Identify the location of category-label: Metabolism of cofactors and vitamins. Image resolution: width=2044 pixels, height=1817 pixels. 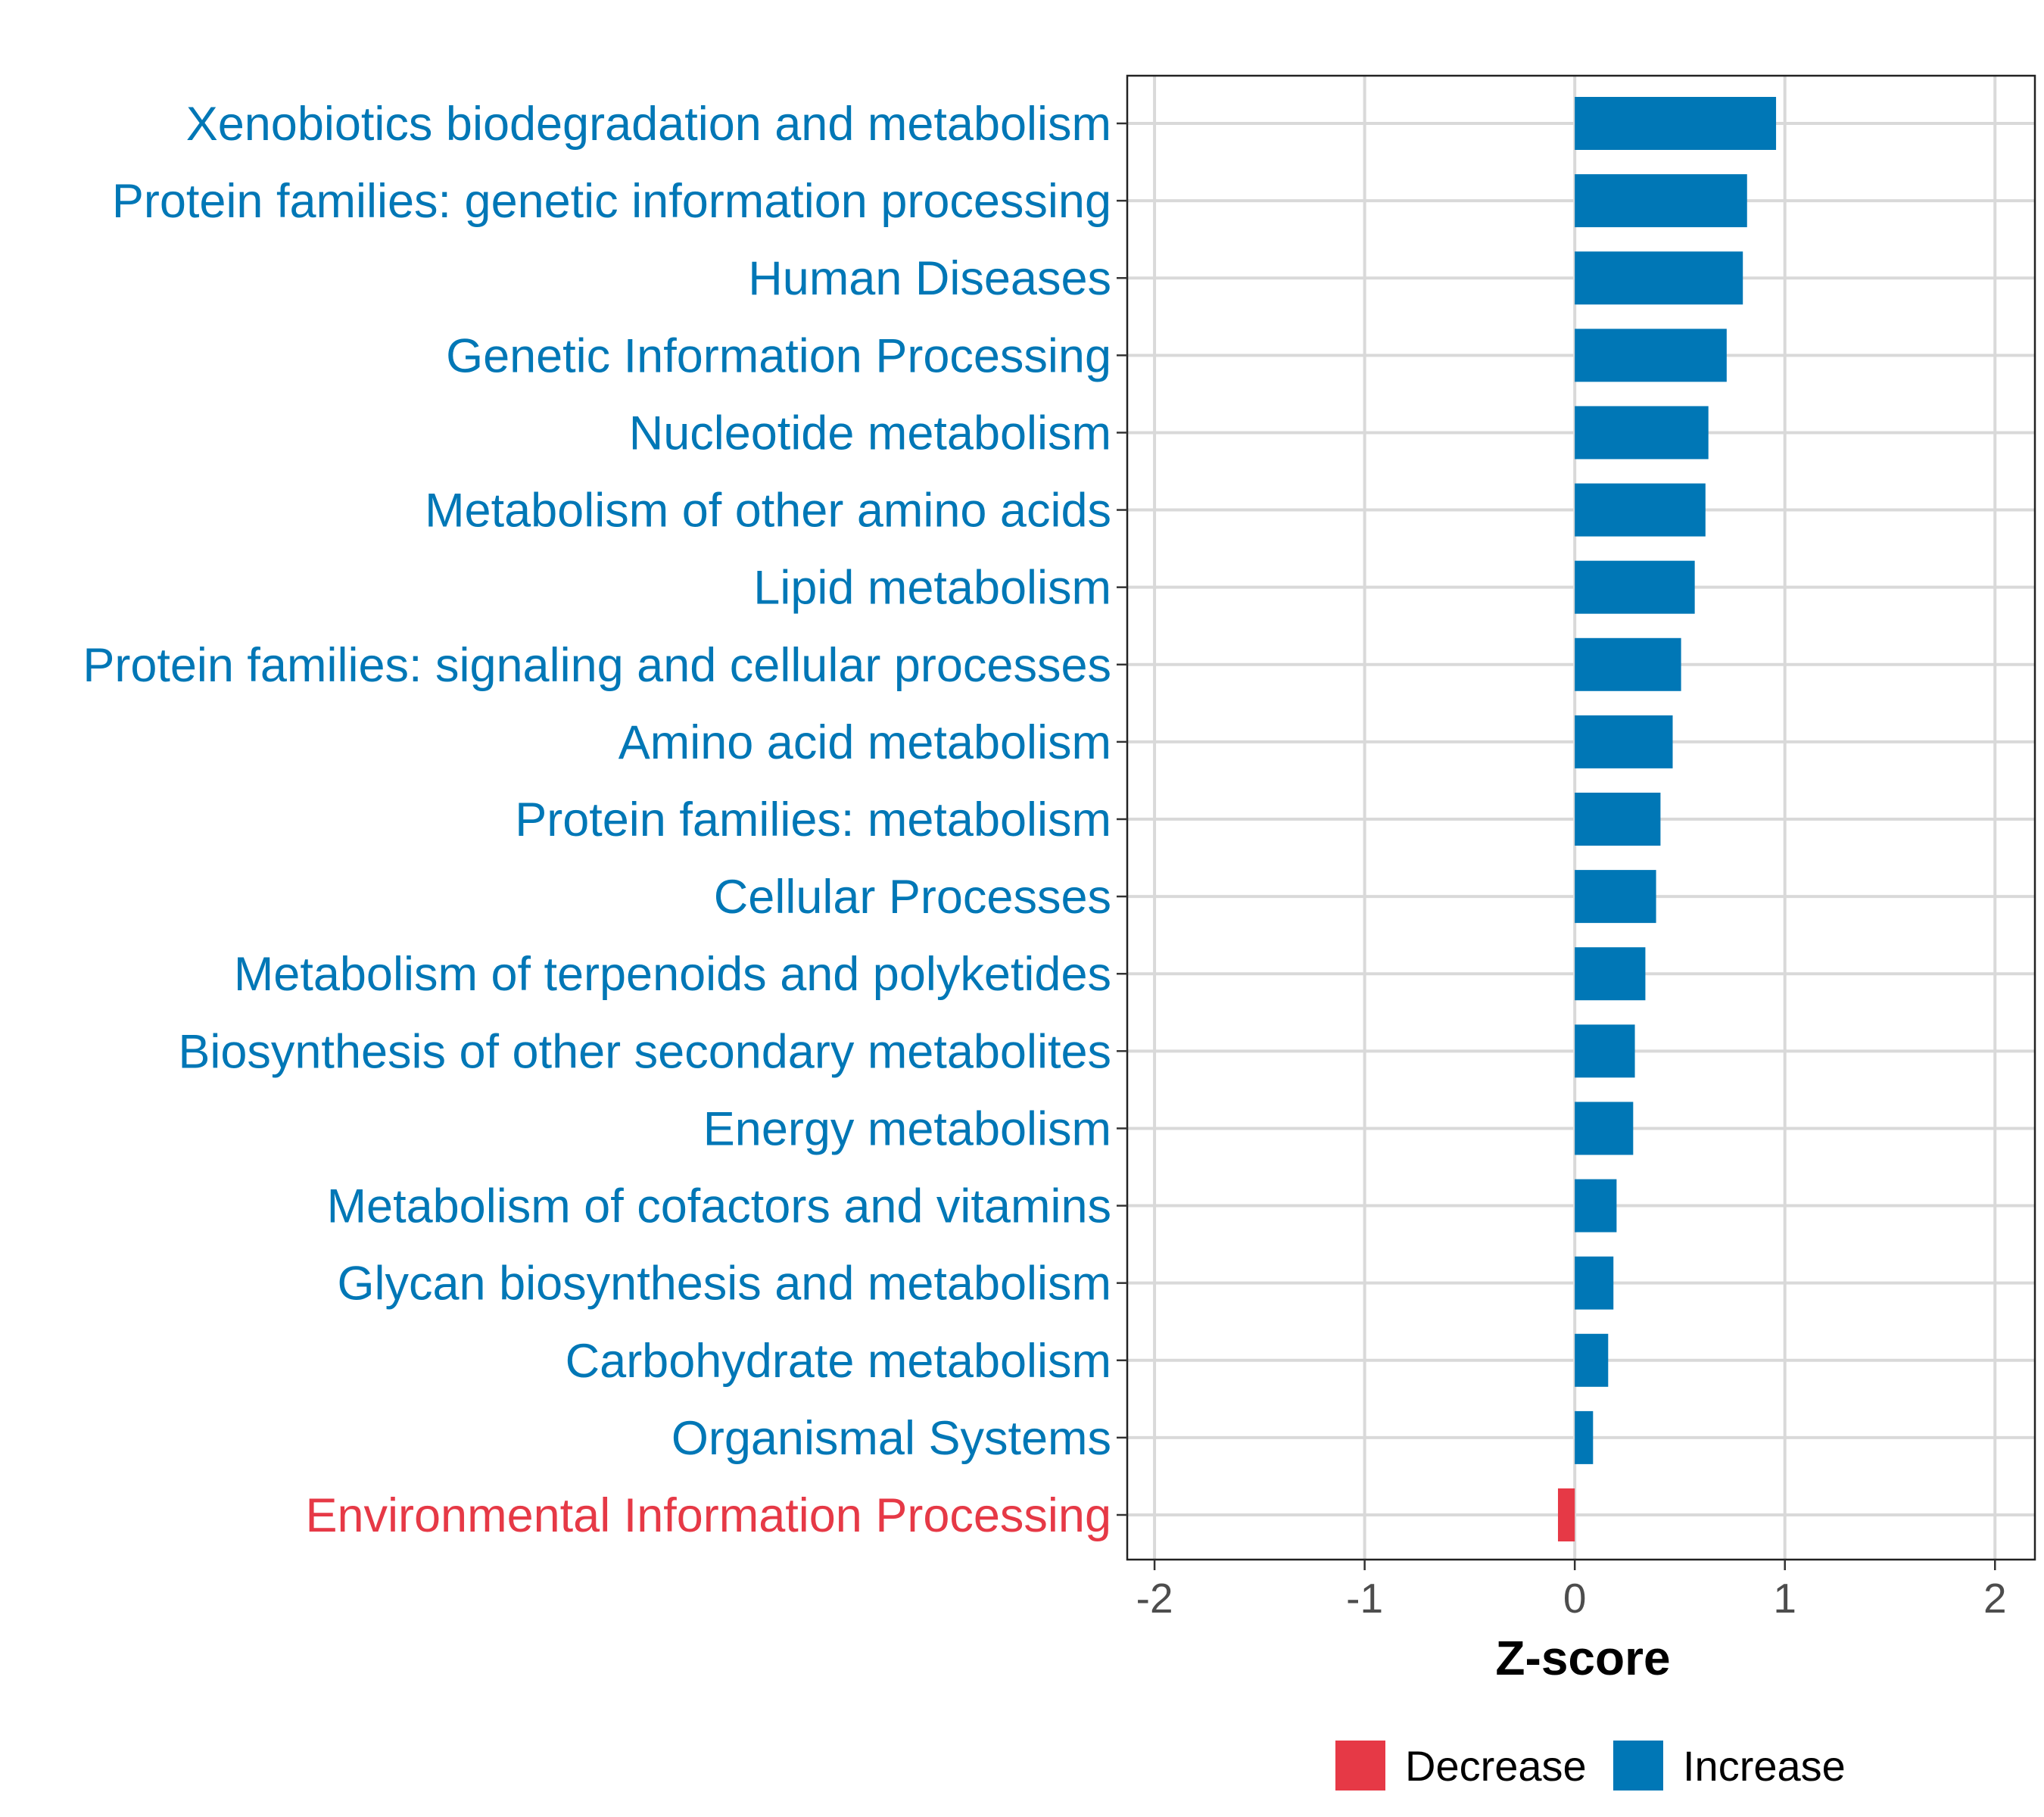
(719, 1206).